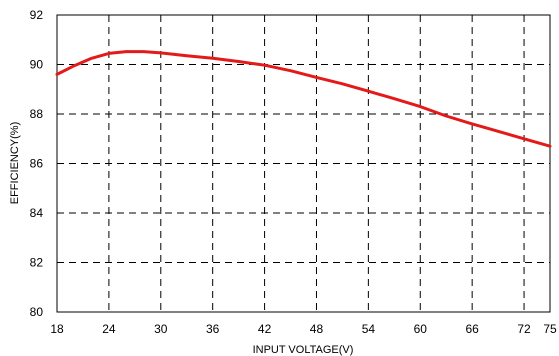 The image size is (559, 356). Describe the element at coordinates (37, 65) in the screenshot. I see `y-tick-label: 90` at that location.